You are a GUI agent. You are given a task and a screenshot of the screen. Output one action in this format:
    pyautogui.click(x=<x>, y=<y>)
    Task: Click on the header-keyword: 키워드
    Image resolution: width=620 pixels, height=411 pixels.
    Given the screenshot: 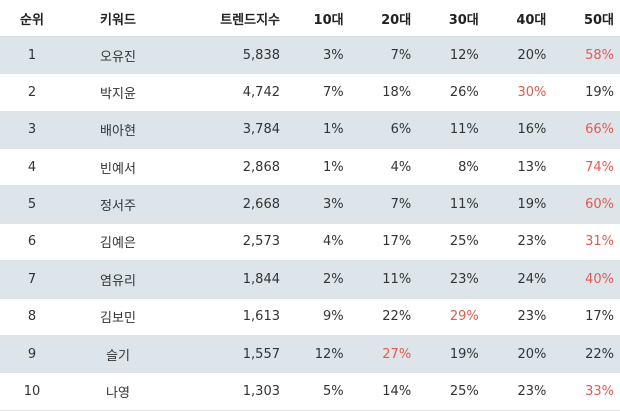 What is the action you would take?
    pyautogui.click(x=118, y=20)
    